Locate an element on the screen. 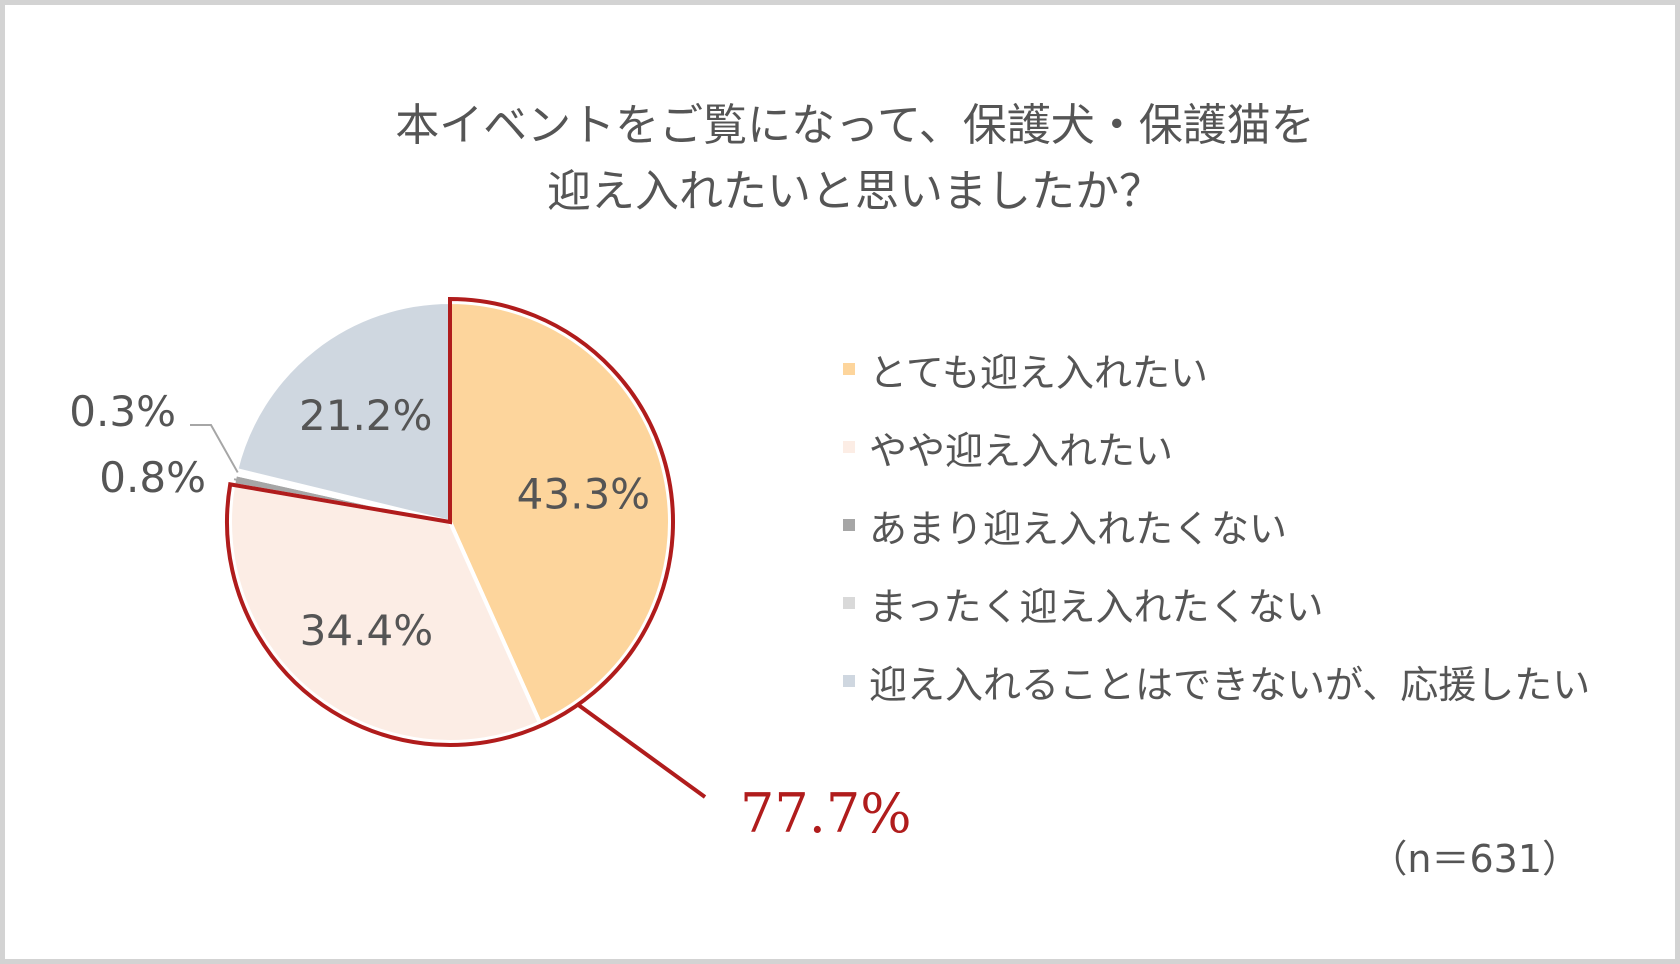  chart-title-line-2: 迎え入れたいと思いましたか？ is located at coordinates (855, 191).